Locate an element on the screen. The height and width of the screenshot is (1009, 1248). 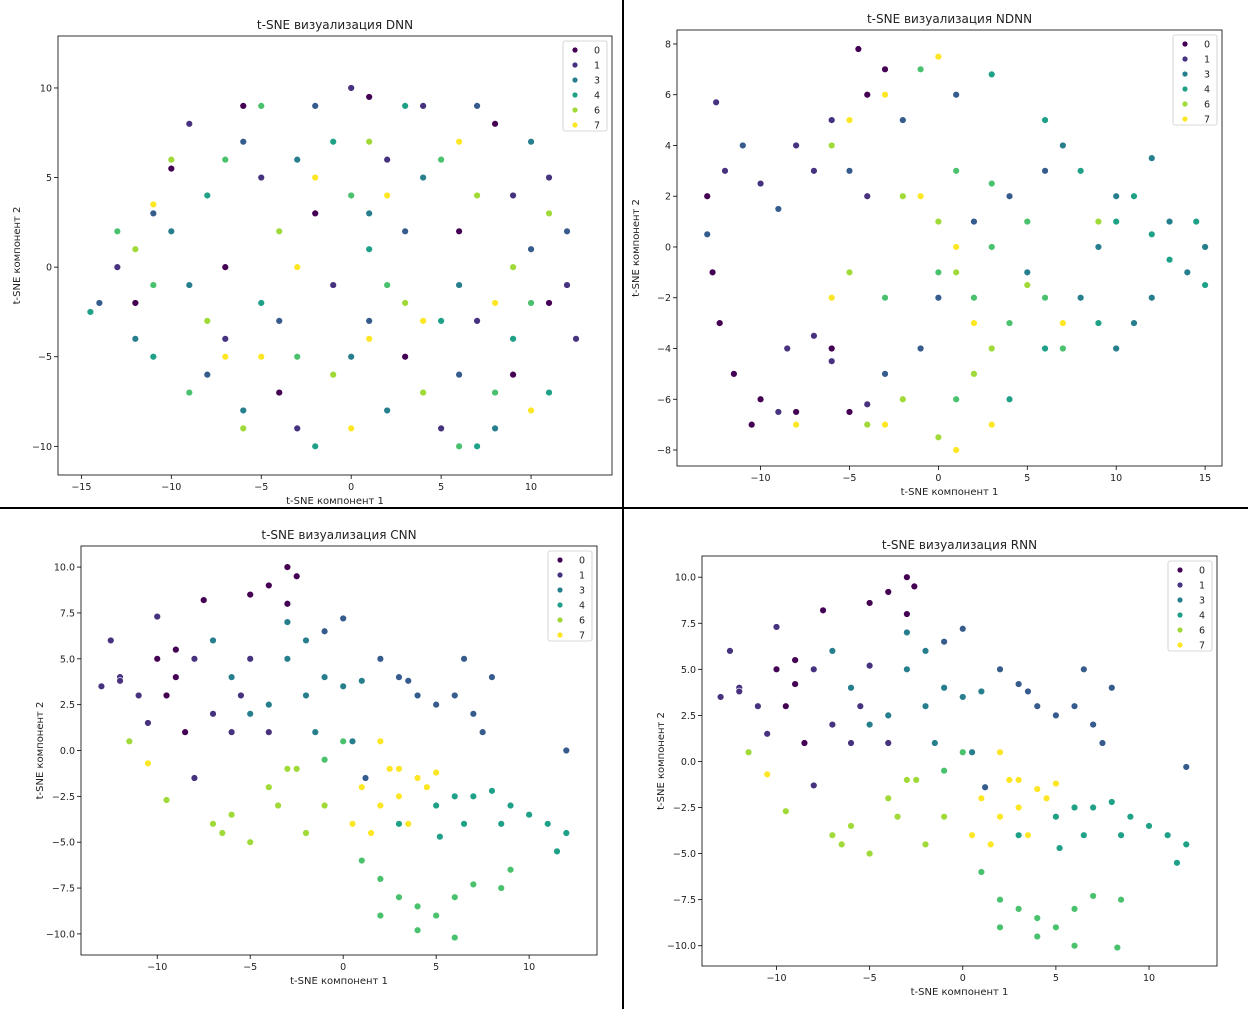
x-tick-label: −5 is located at coordinates (261, 487).